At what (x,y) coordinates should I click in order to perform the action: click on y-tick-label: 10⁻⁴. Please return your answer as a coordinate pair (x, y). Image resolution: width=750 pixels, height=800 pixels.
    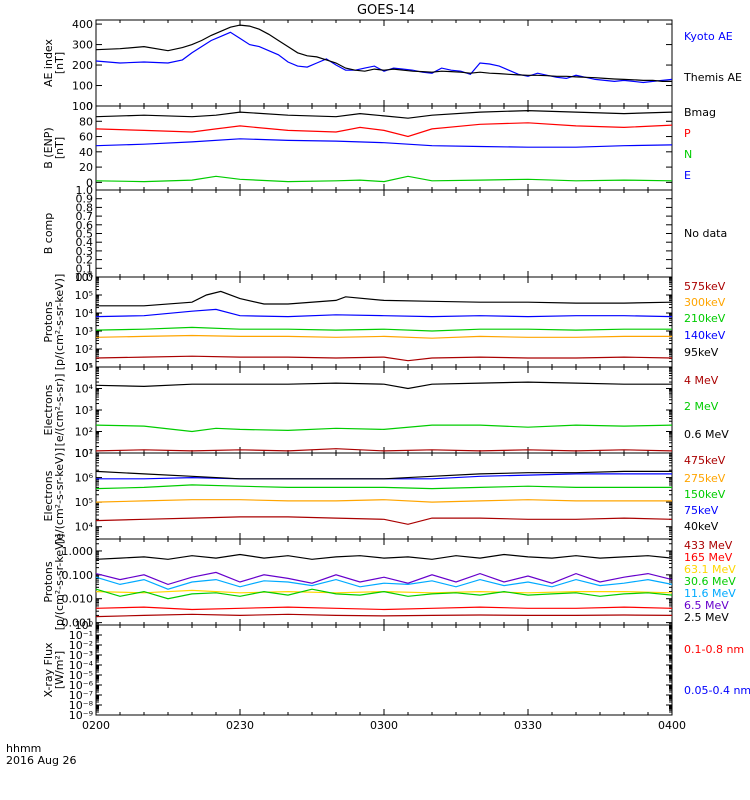
    Looking at the image, I should click on (81, 665).